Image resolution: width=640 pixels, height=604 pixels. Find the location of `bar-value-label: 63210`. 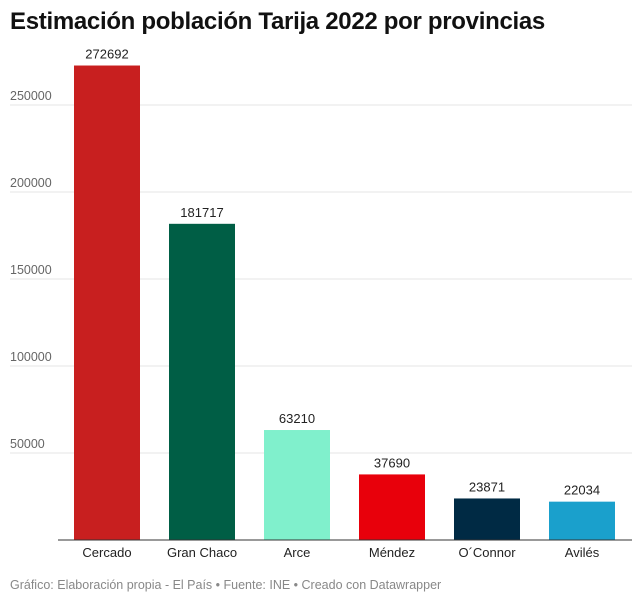

bar-value-label: 63210 is located at coordinates (297, 418).